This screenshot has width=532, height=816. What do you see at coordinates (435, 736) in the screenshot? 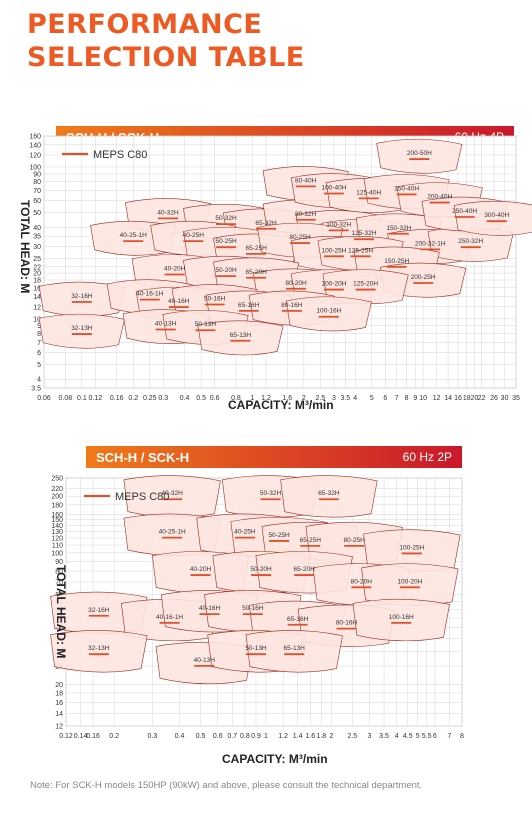
I see `x-tick-label: 6` at bounding box center [435, 736].